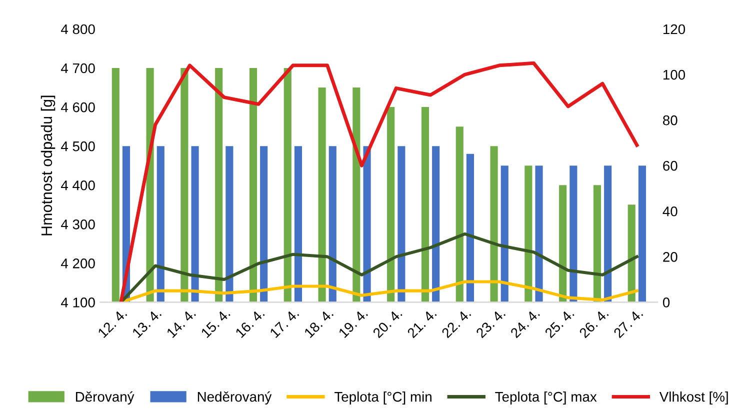 The width and height of the screenshot is (743, 414). What do you see at coordinates (319, 323) in the screenshot?
I see `x-tick-label: 18. 4.` at bounding box center [319, 323].